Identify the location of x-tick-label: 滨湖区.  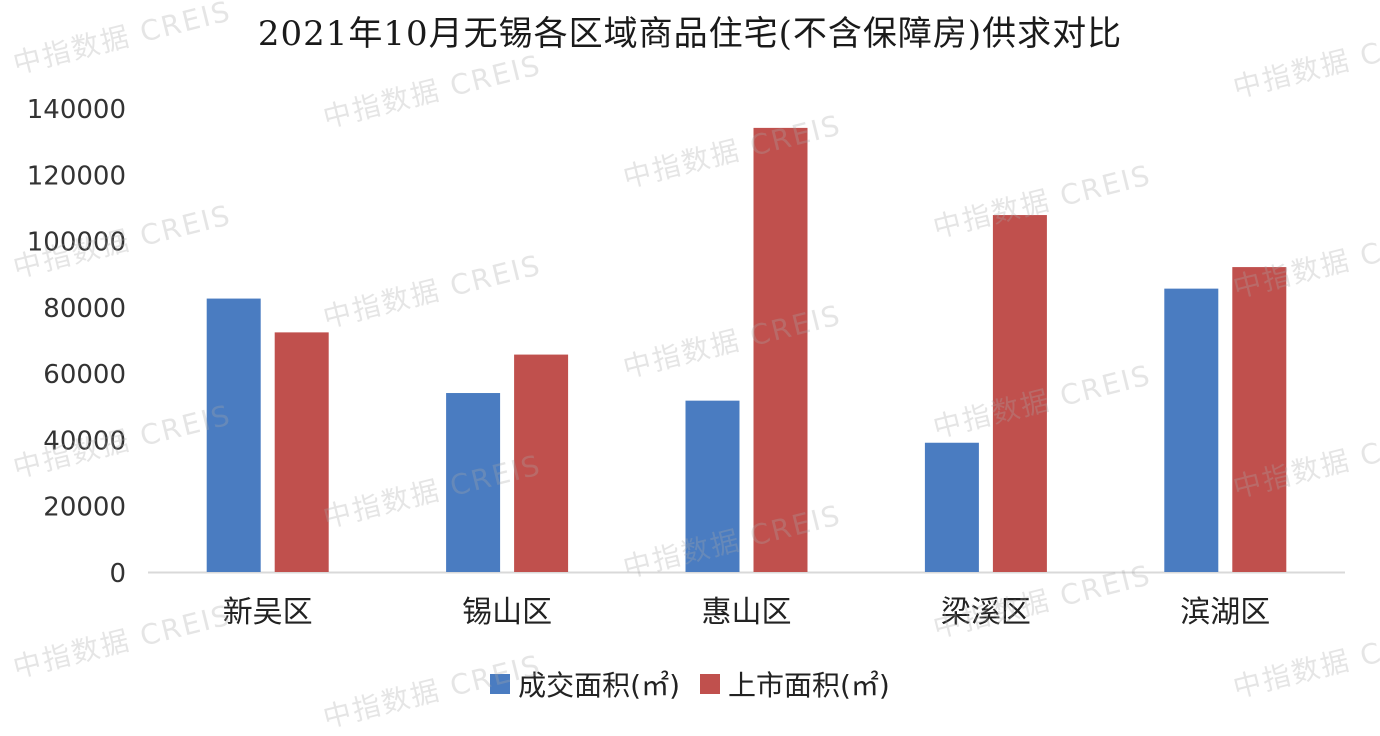
(1225, 612).